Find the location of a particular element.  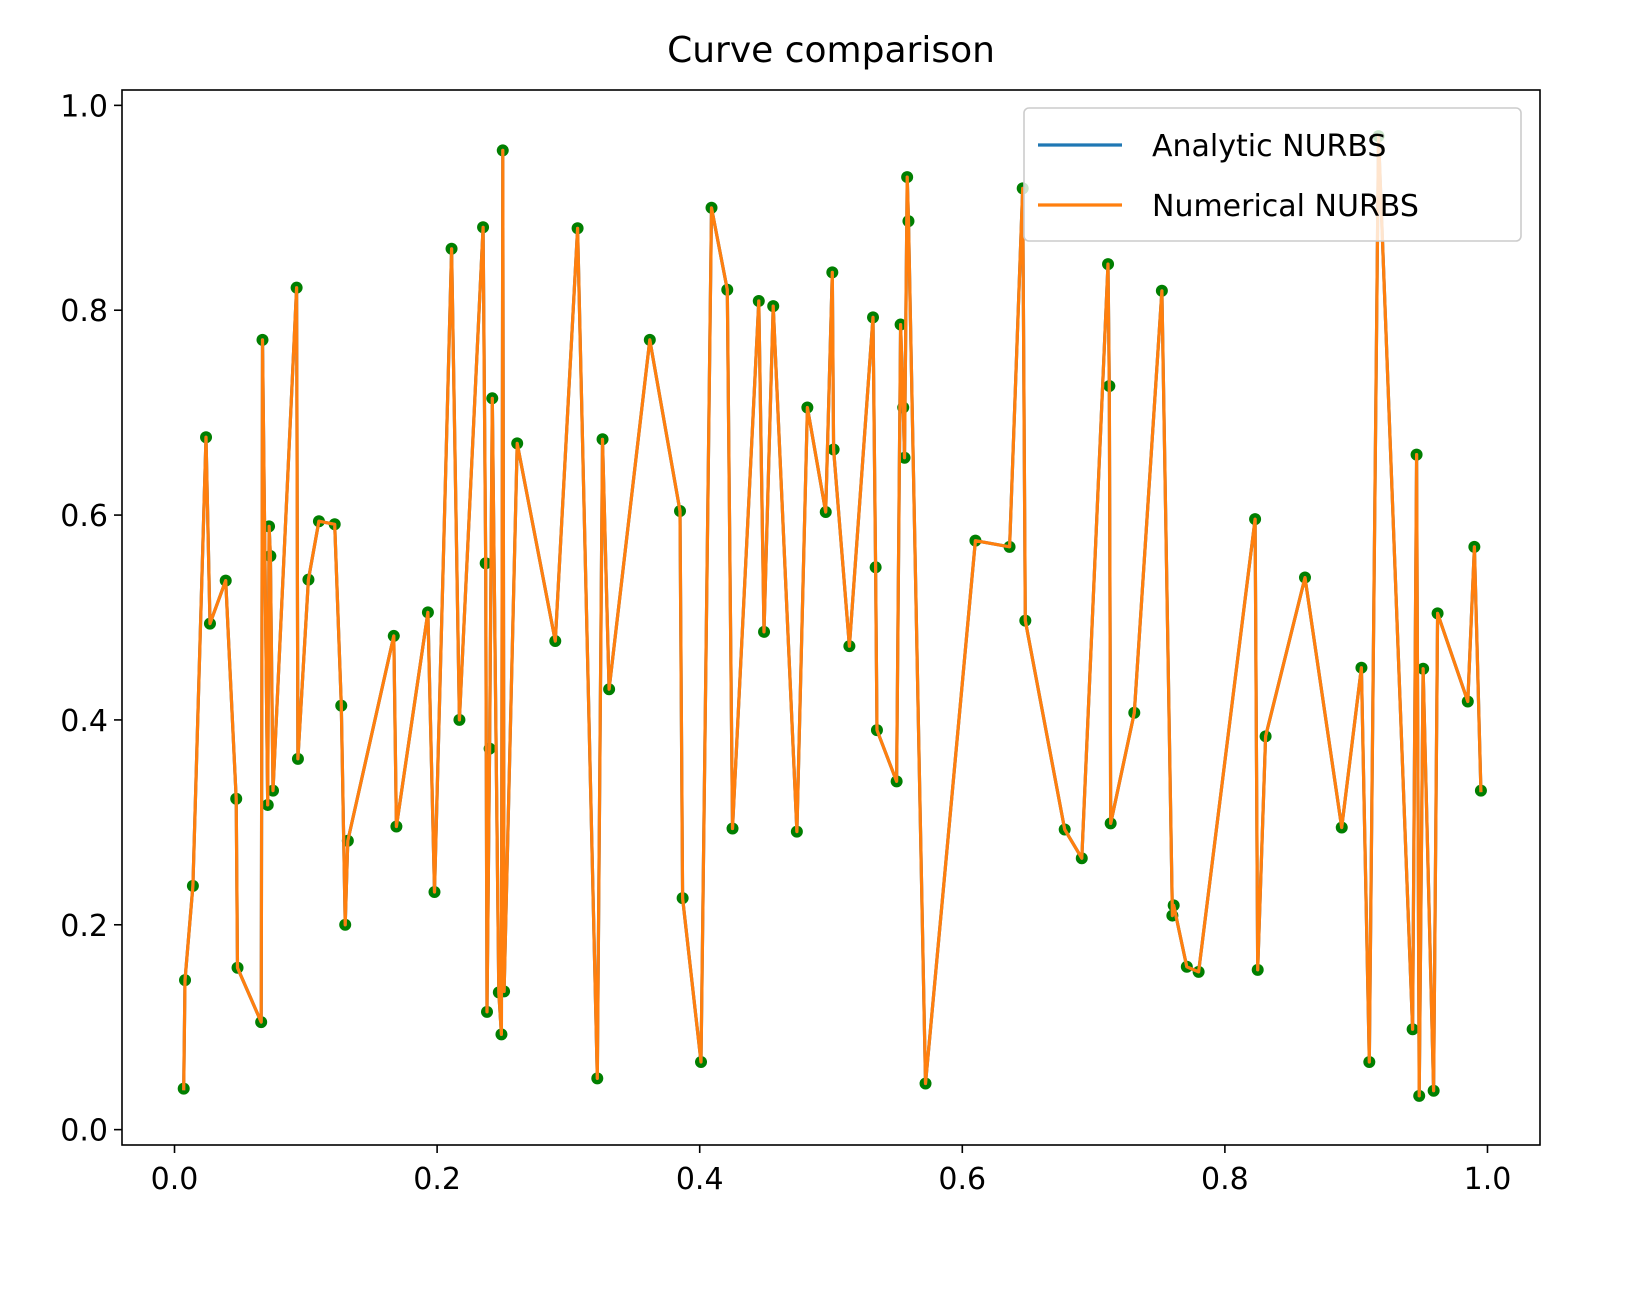

legend-label: Numerical NURBS is located at coordinates (1285, 206).